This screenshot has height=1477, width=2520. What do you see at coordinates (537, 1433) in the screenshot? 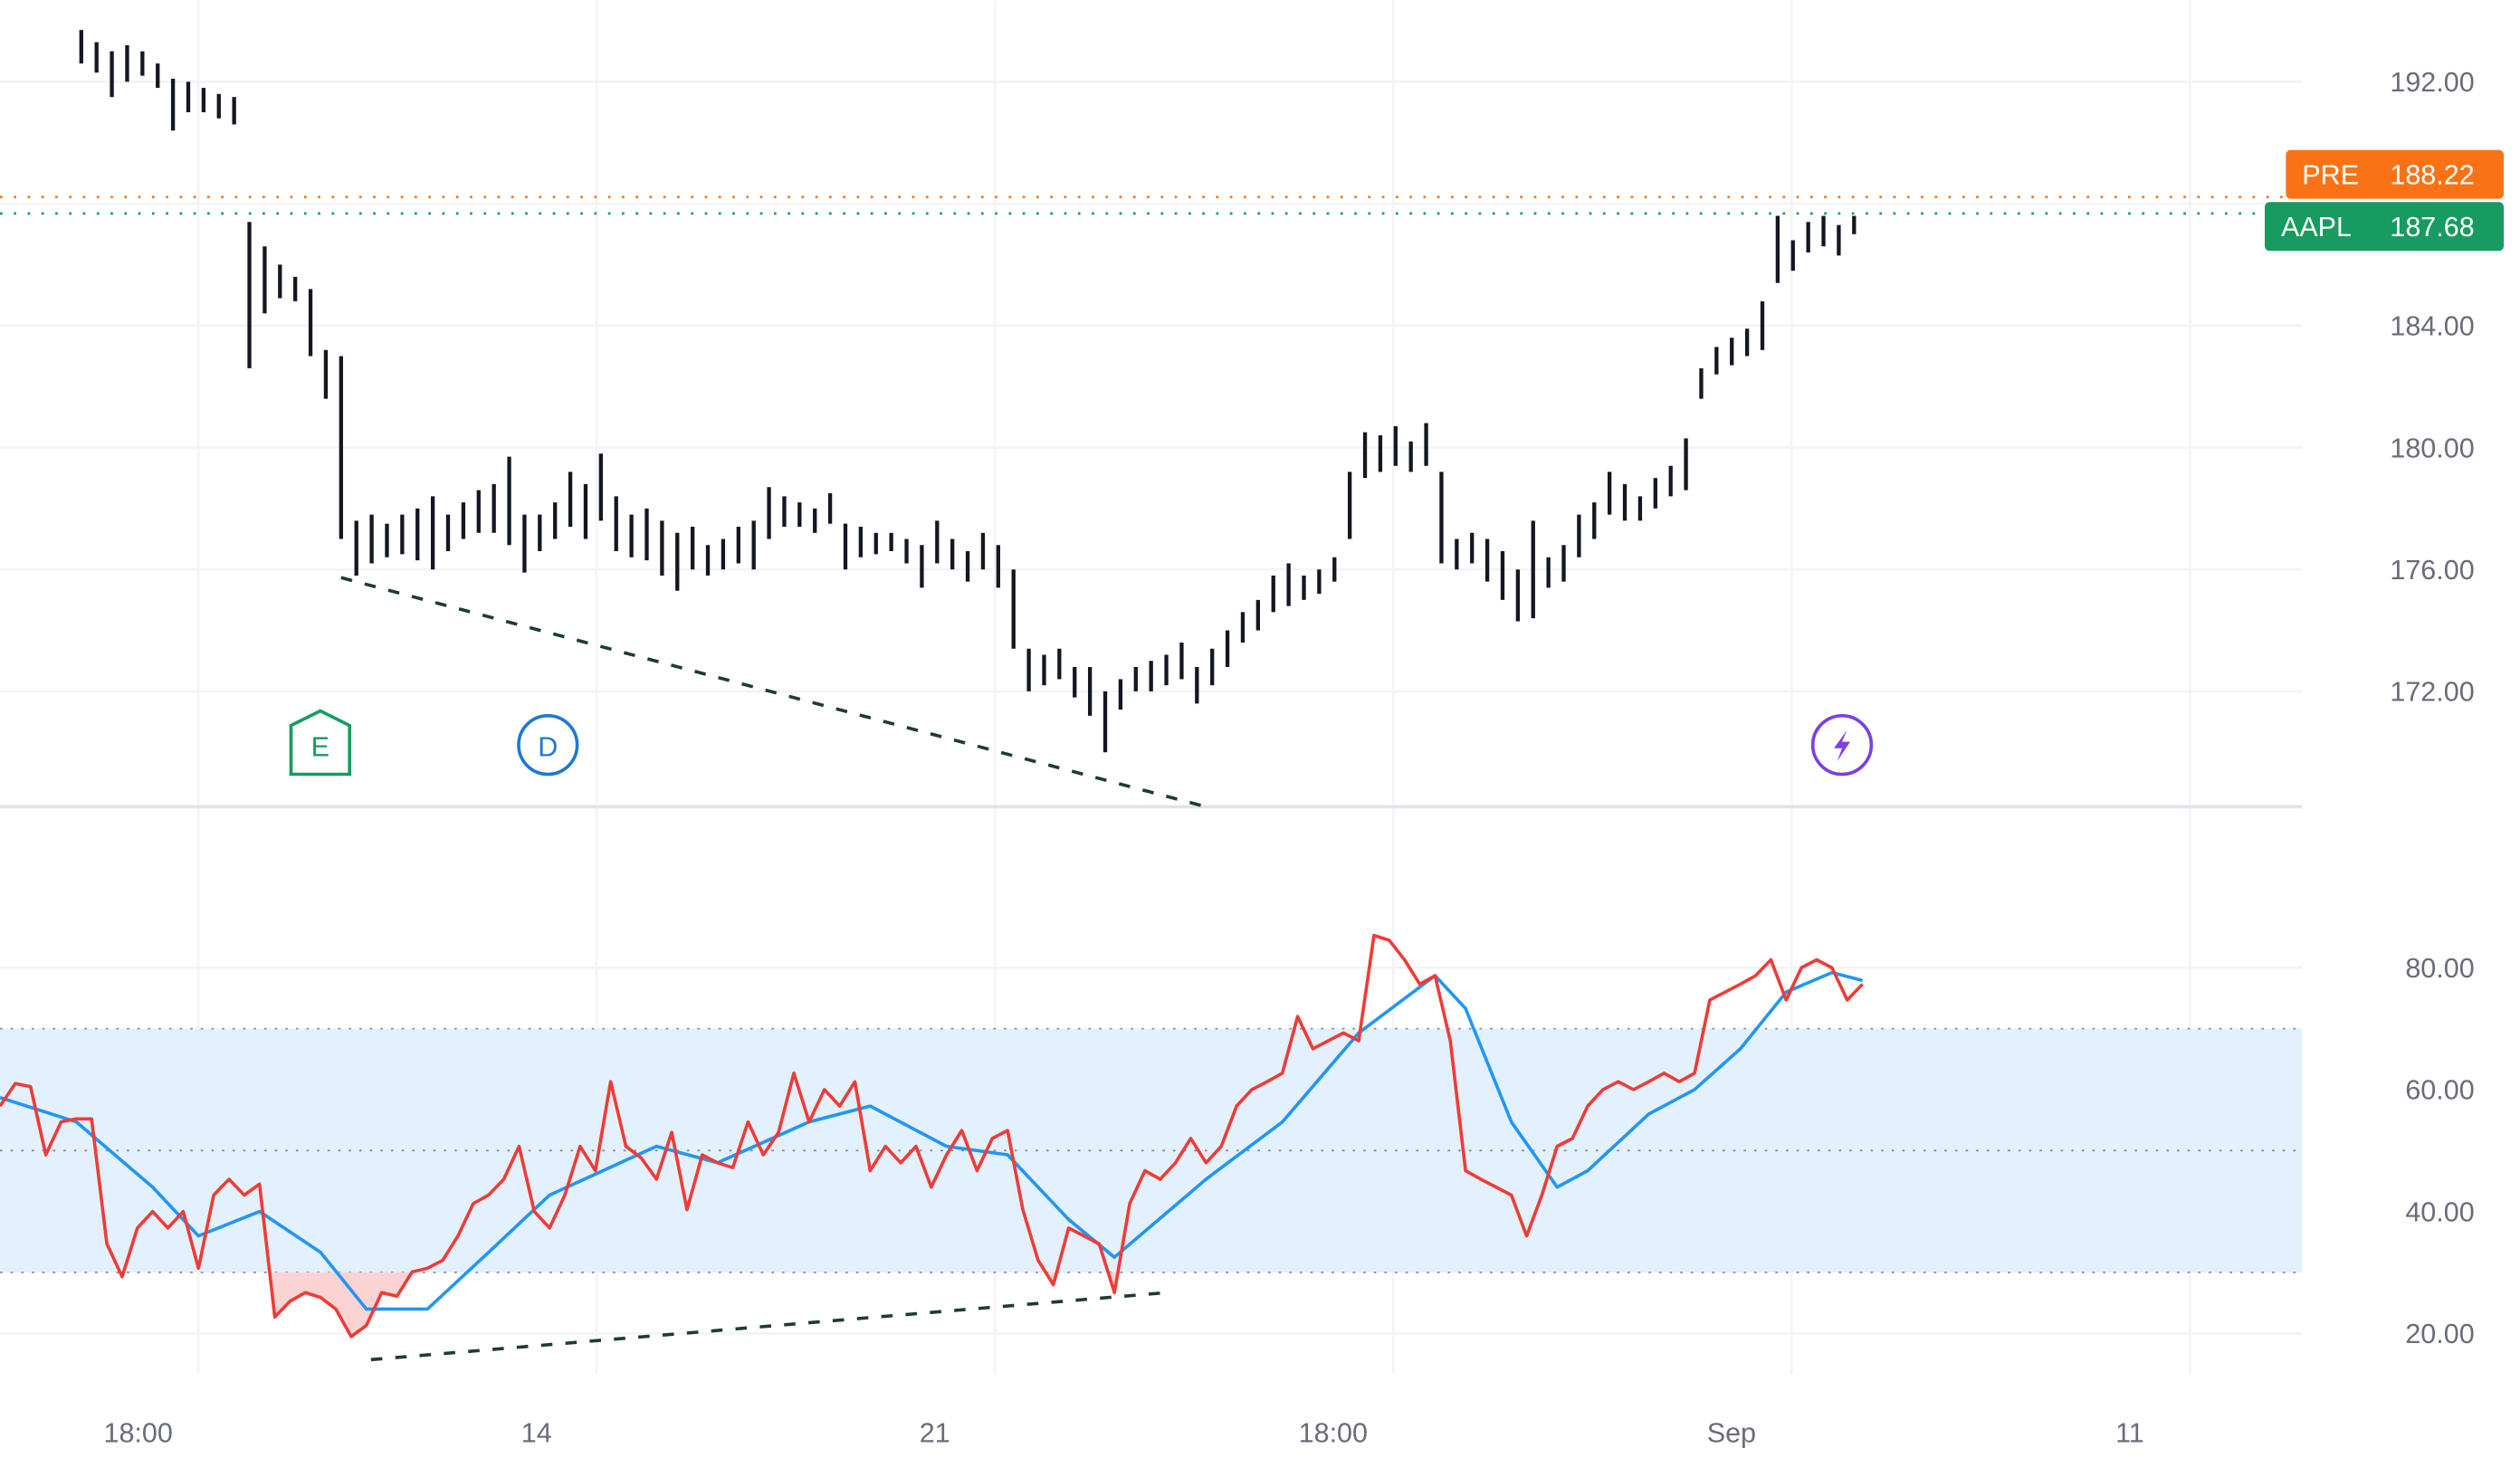
I see `time-axis-label: 14` at bounding box center [537, 1433].